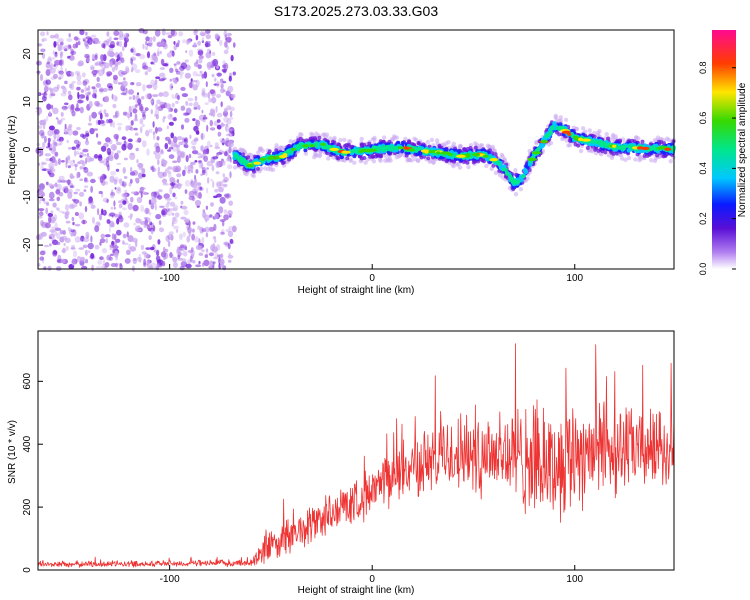  What do you see at coordinates (27, 506) in the screenshot?
I see `y-tick-label: 200` at bounding box center [27, 506].